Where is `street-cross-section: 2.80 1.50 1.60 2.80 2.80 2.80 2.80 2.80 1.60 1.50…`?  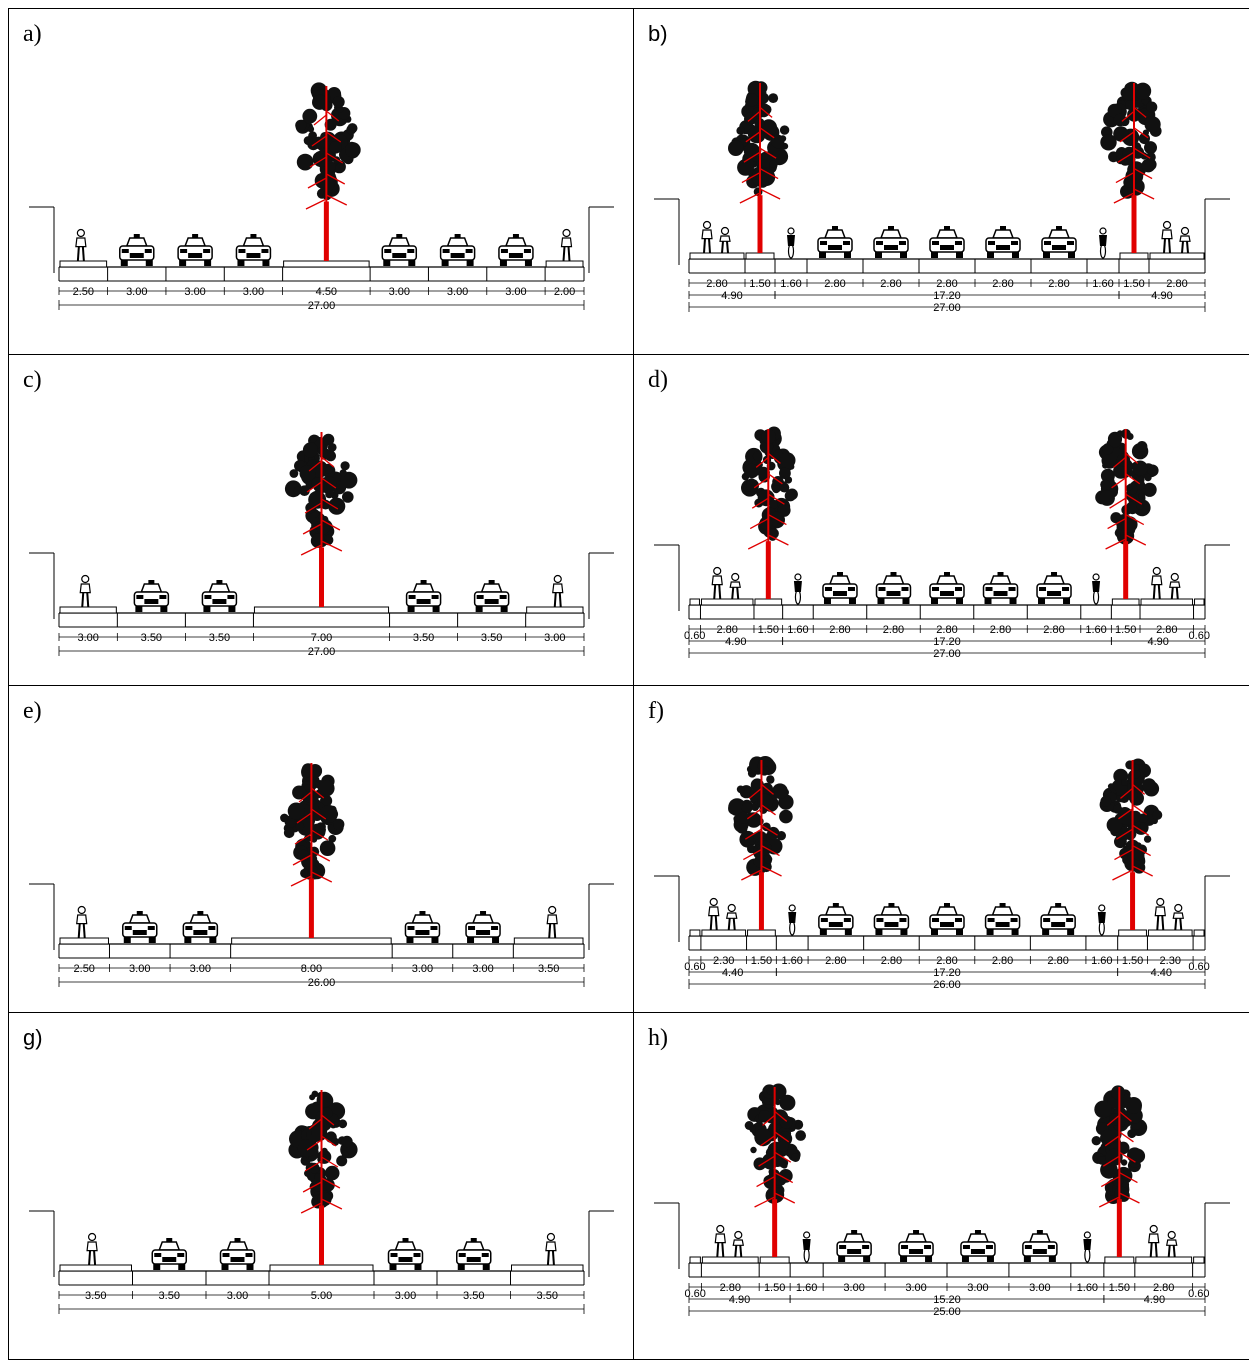
street-cross-section: 2.80 1.50 1.60 2.80 2.80 2.80 2.80 2.80 1.60 1.50… is located at coordinates (942, 197).